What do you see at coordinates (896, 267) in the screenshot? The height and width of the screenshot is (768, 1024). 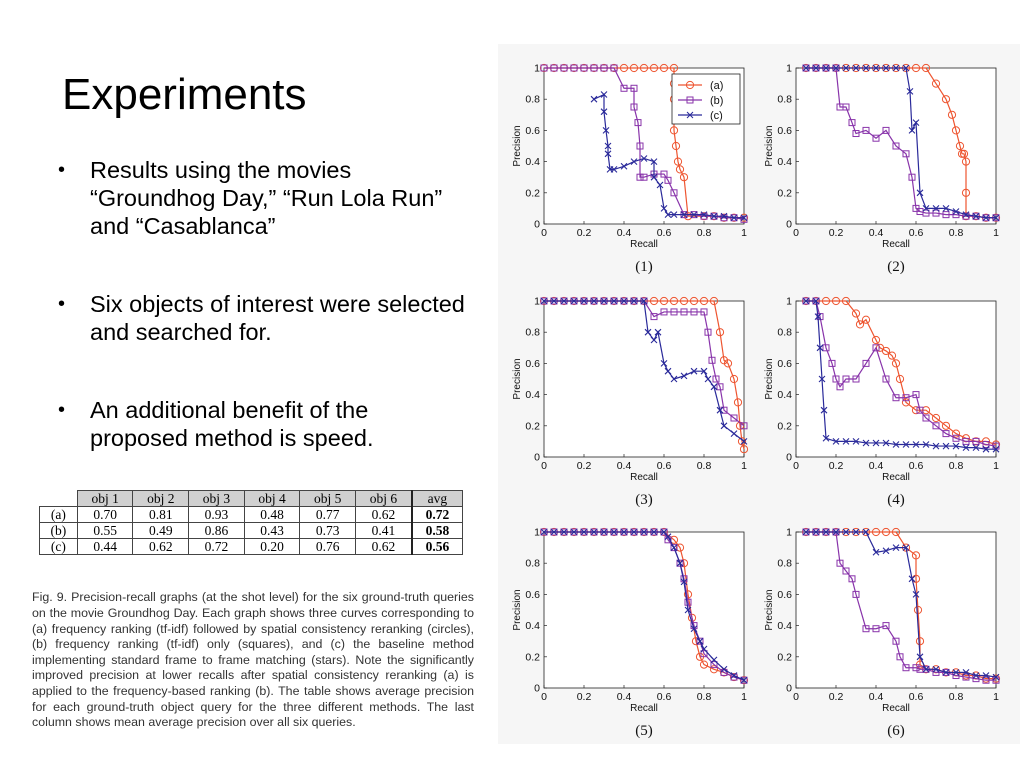 I see `panel-label: (2)` at bounding box center [896, 267].